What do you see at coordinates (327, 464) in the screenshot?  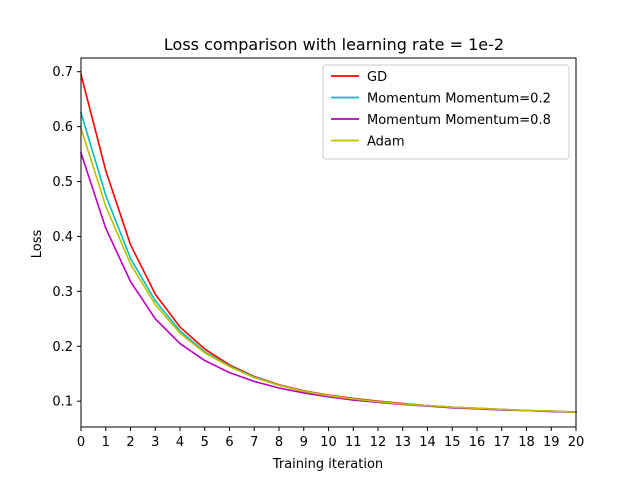 I see `x-axis-label: Training iteration` at bounding box center [327, 464].